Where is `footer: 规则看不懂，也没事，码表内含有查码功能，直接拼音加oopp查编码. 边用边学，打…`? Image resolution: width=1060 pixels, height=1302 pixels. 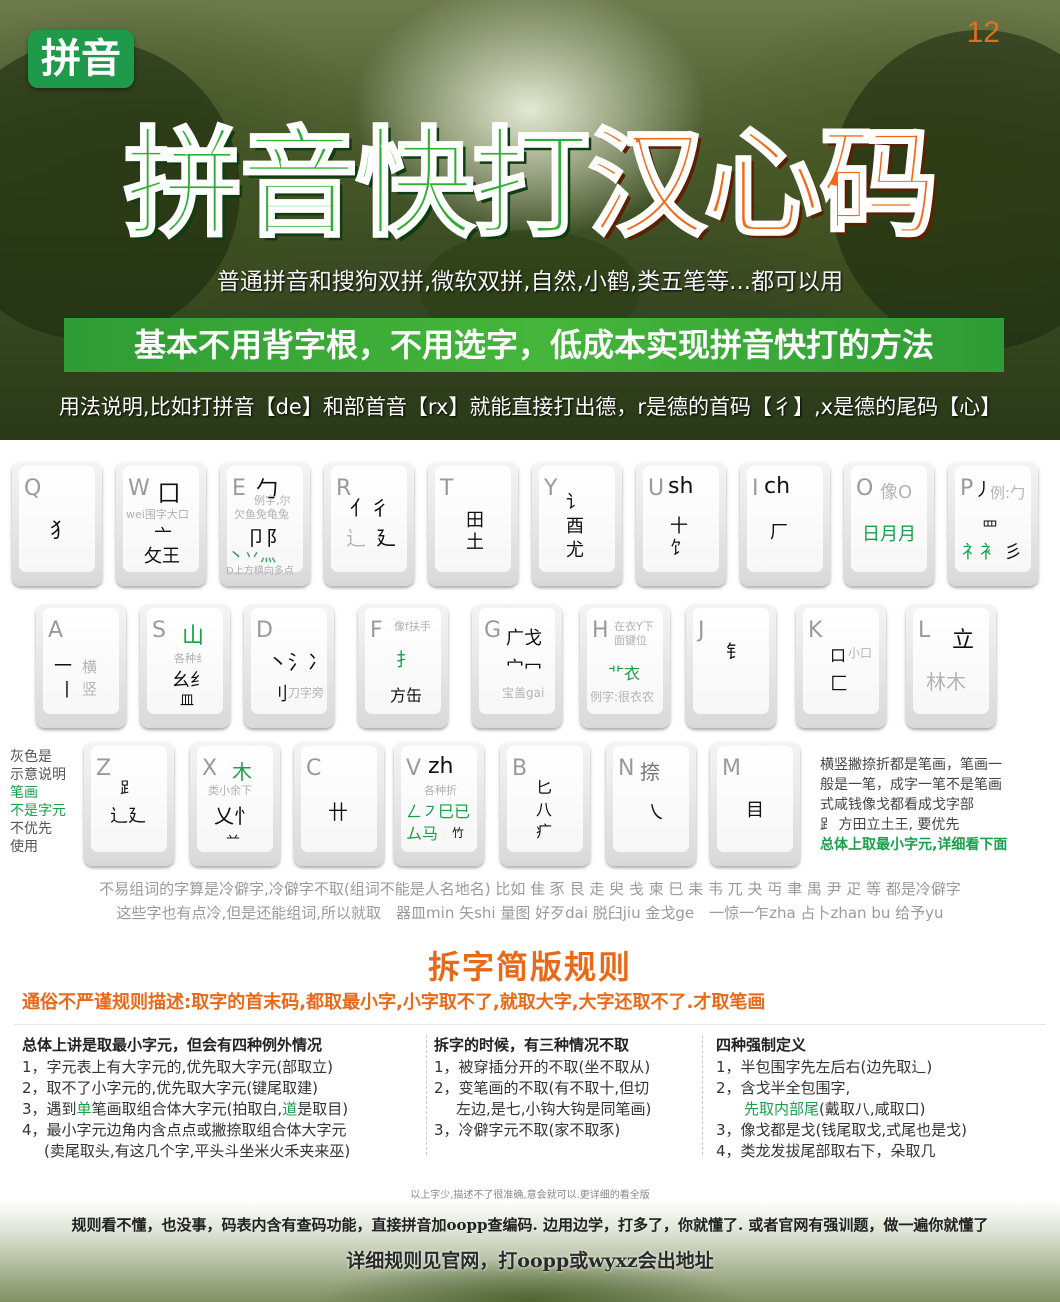
footer: 规则看不懂，也没事，码表内含有查码功能，直接拼音加oopp查编码. 边用边学，打… is located at coordinates (530, 1251).